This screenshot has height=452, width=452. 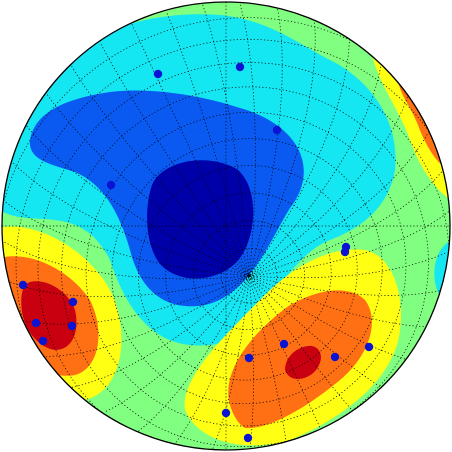 I want to click on contour-red-lower-right, so click(x=303, y=362).